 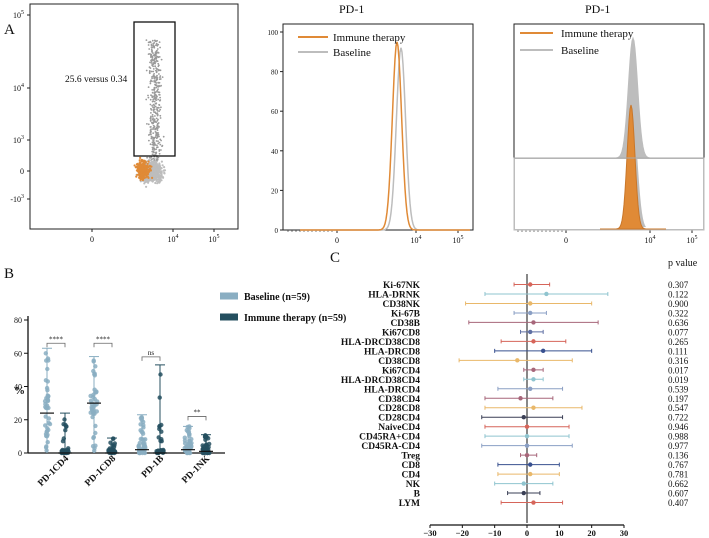 I want to click on y-tick-label: 40, so click(x=18, y=387).